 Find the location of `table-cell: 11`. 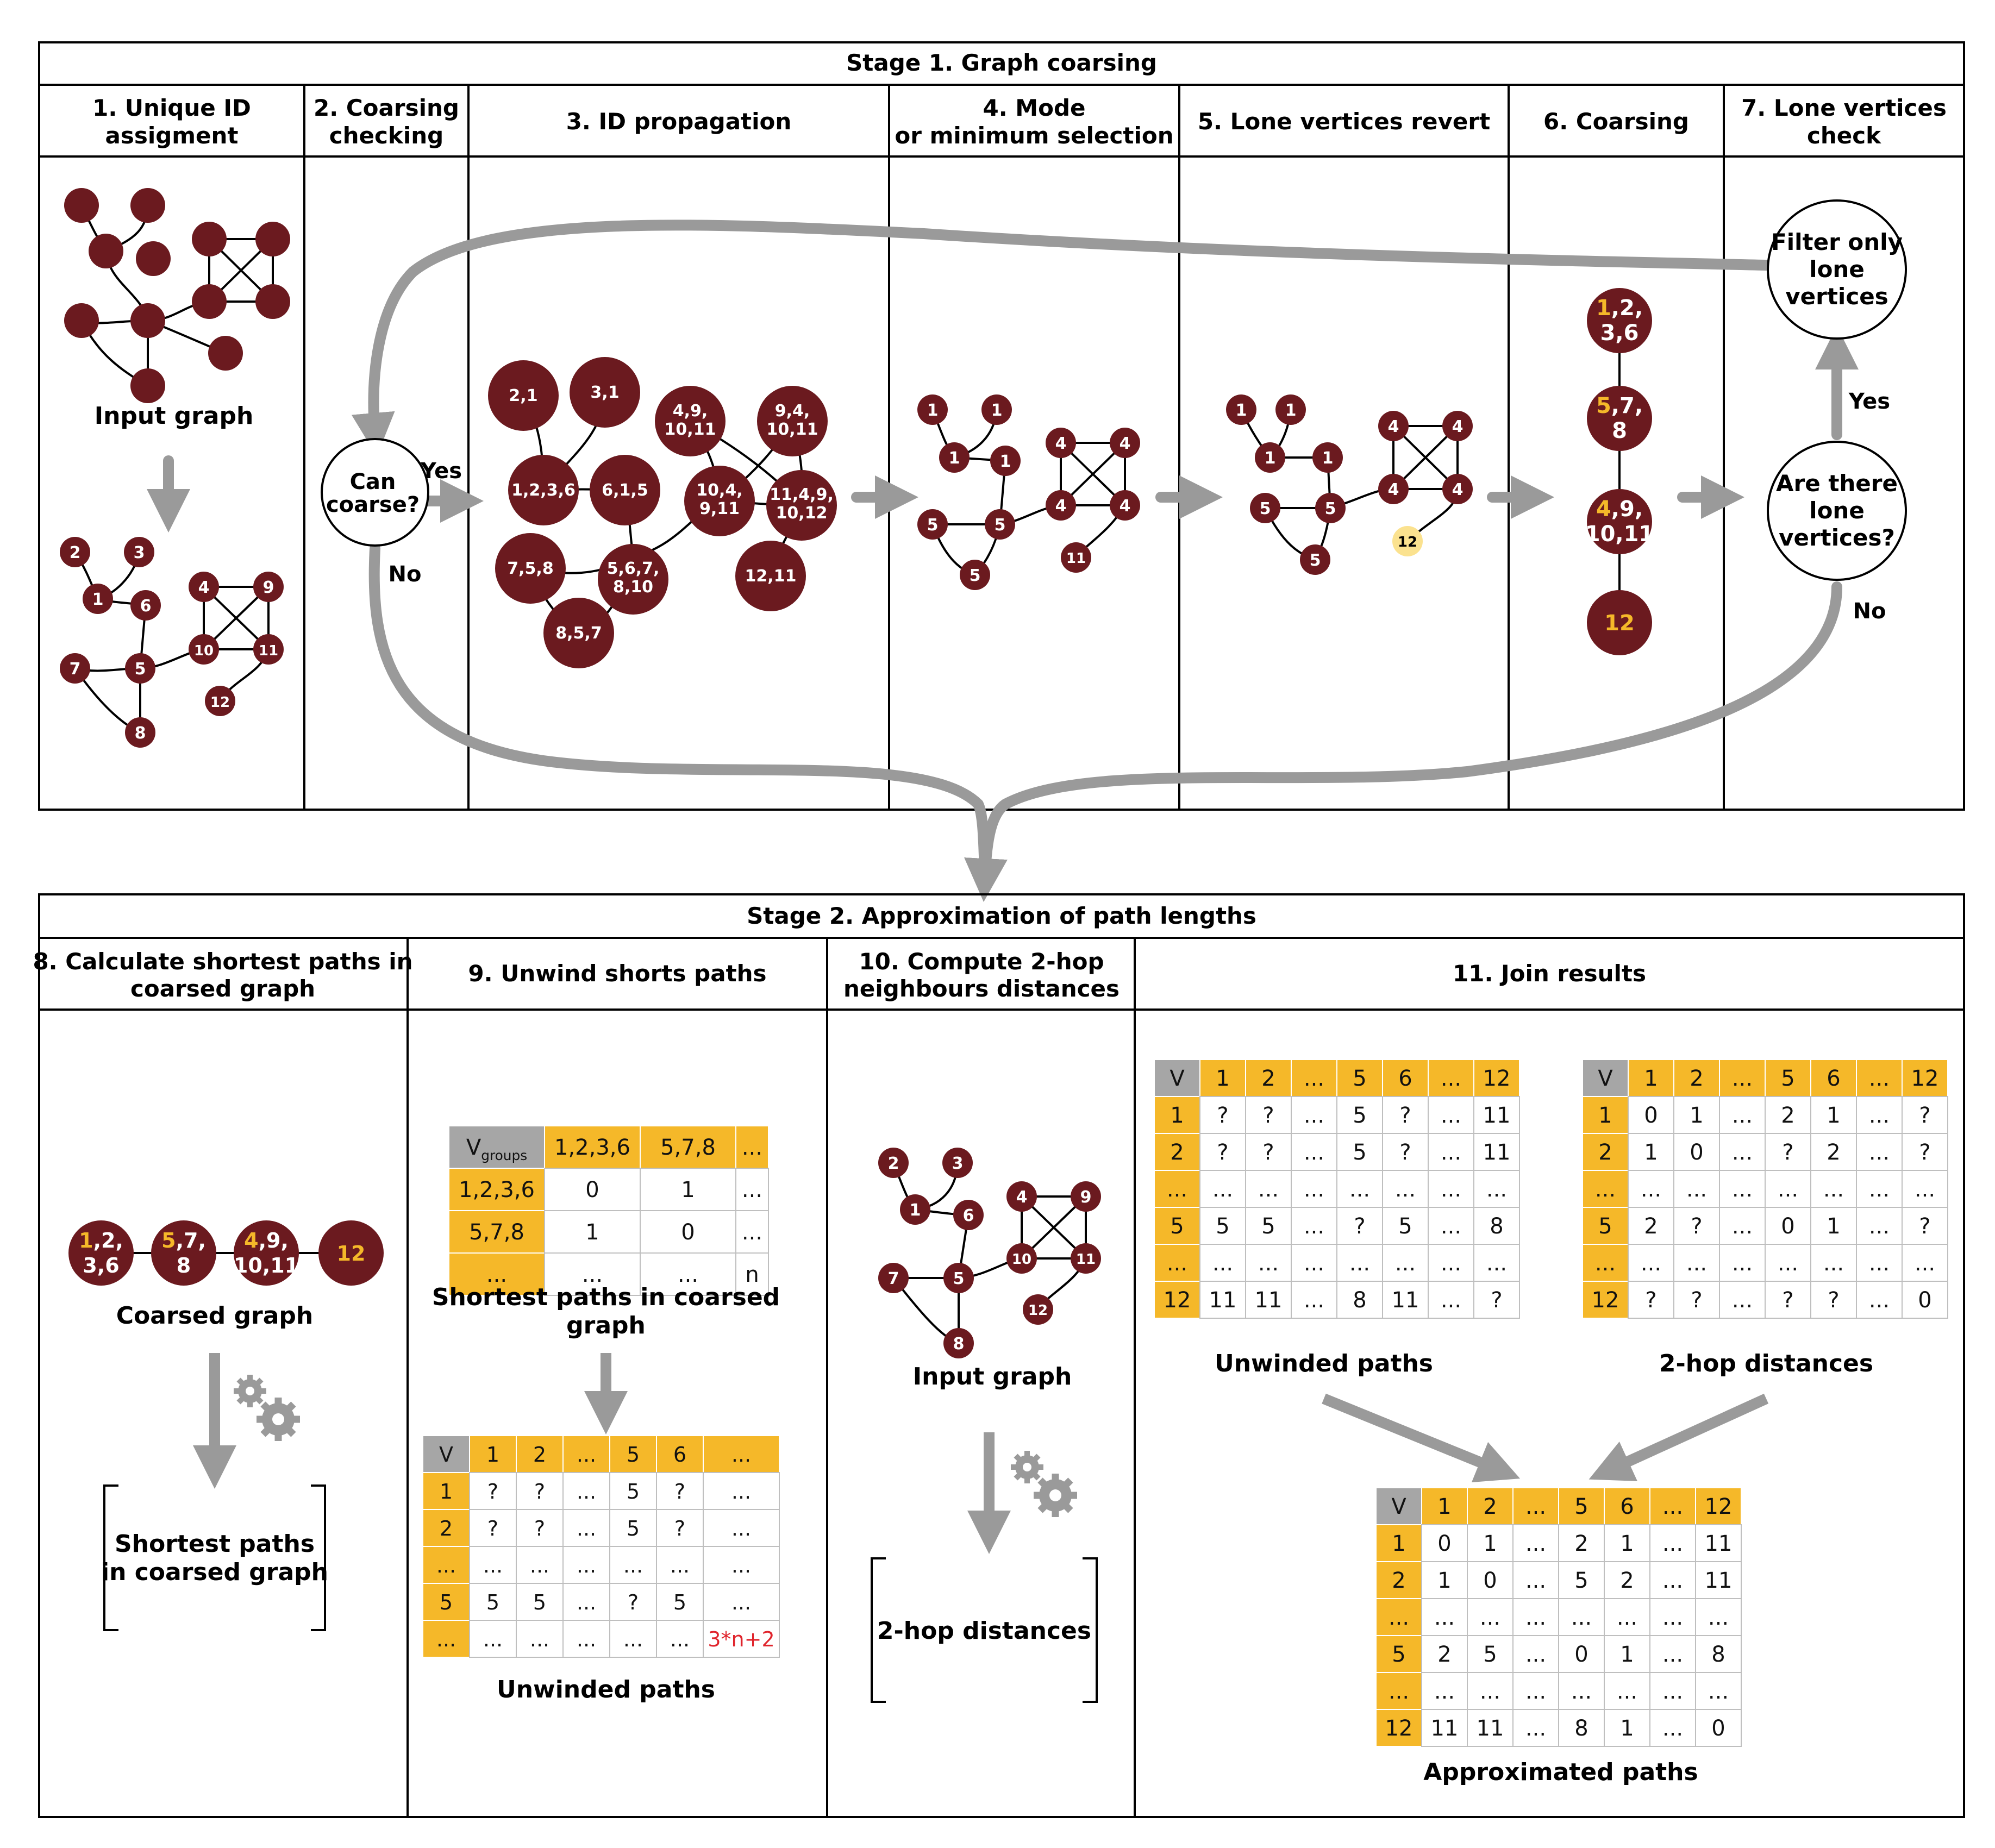

table-cell: 11 is located at coordinates (1491, 1729).